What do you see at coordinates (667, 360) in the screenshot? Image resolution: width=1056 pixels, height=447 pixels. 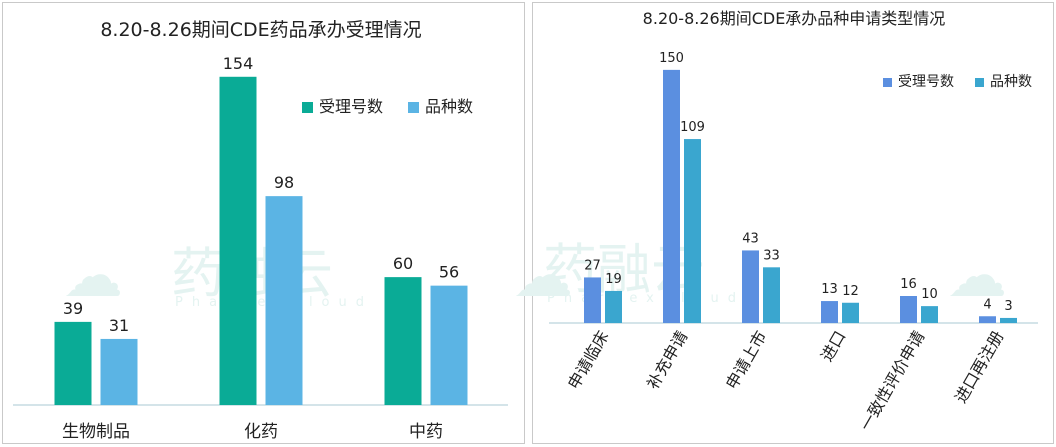 I see `x-tick-label: 补充申请` at bounding box center [667, 360].